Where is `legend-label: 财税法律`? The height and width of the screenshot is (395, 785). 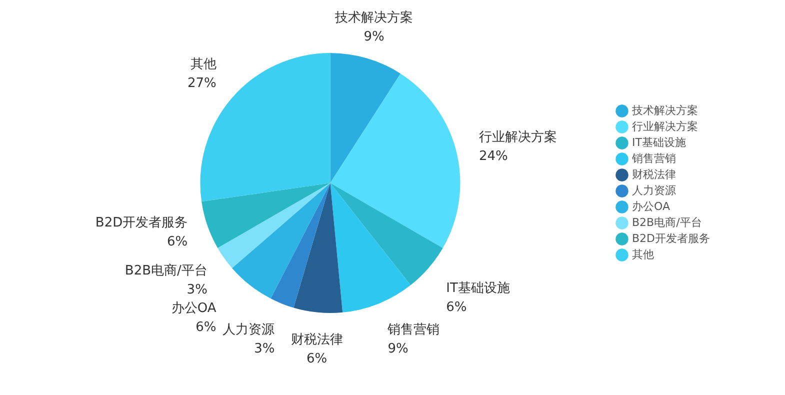 legend-label: 财税法律 is located at coordinates (654, 174).